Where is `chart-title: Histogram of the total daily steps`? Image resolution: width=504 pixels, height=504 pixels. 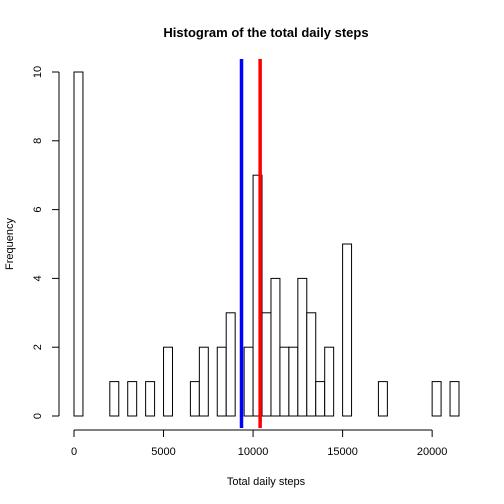 chart-title: Histogram of the total daily steps is located at coordinates (265, 32).